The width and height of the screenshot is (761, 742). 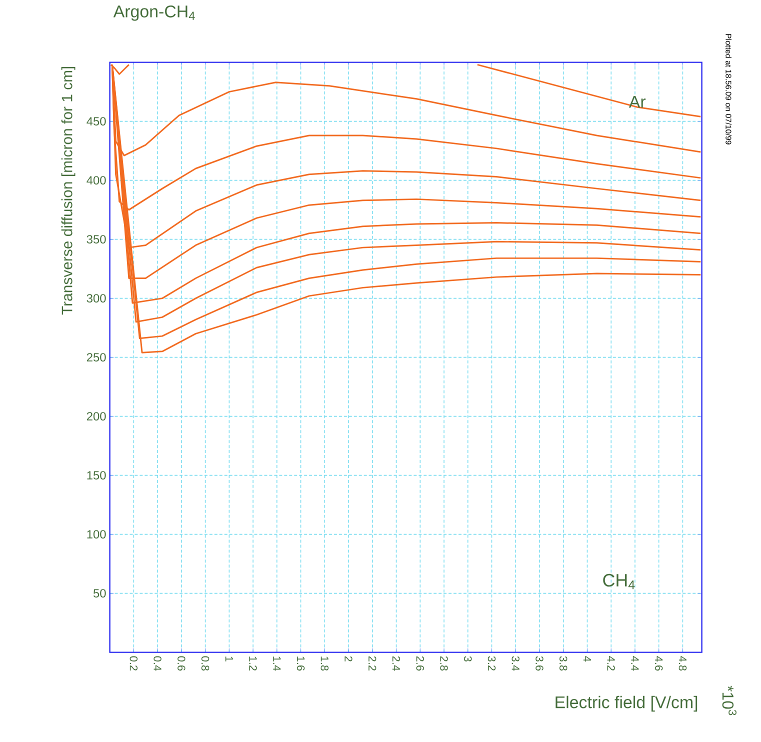 I want to click on y-axis-title: Transverse diffusion [micron for 1 cm], so click(x=68, y=190).